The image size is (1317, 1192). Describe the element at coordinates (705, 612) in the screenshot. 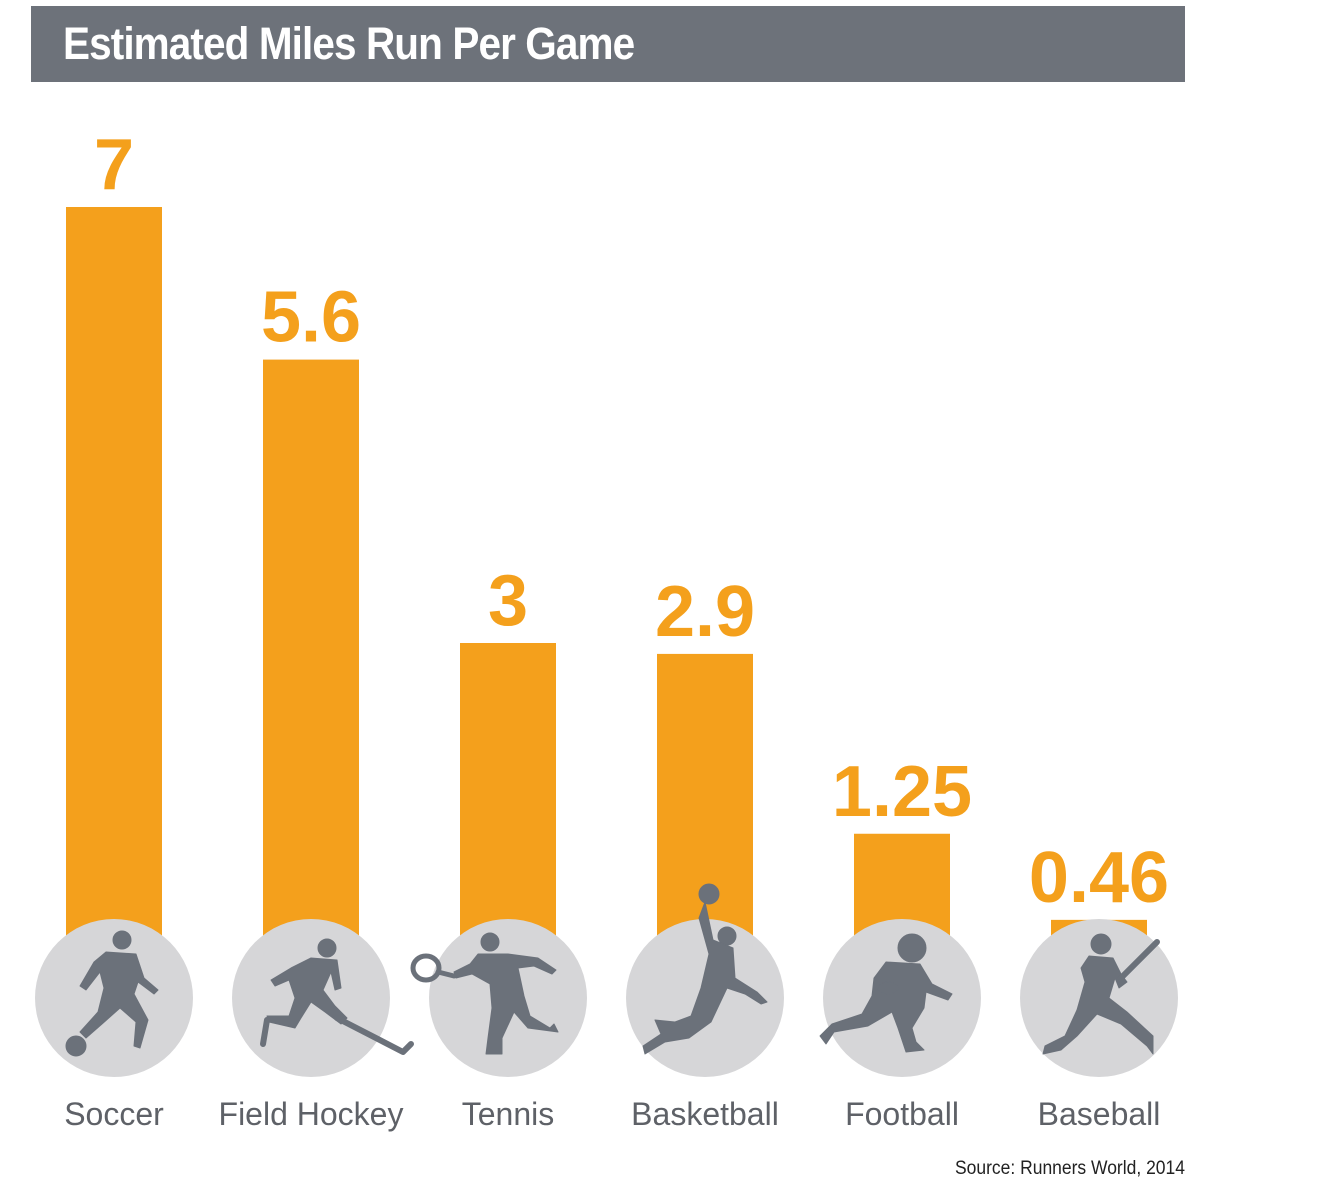

I see `value-label: 2.9` at that location.